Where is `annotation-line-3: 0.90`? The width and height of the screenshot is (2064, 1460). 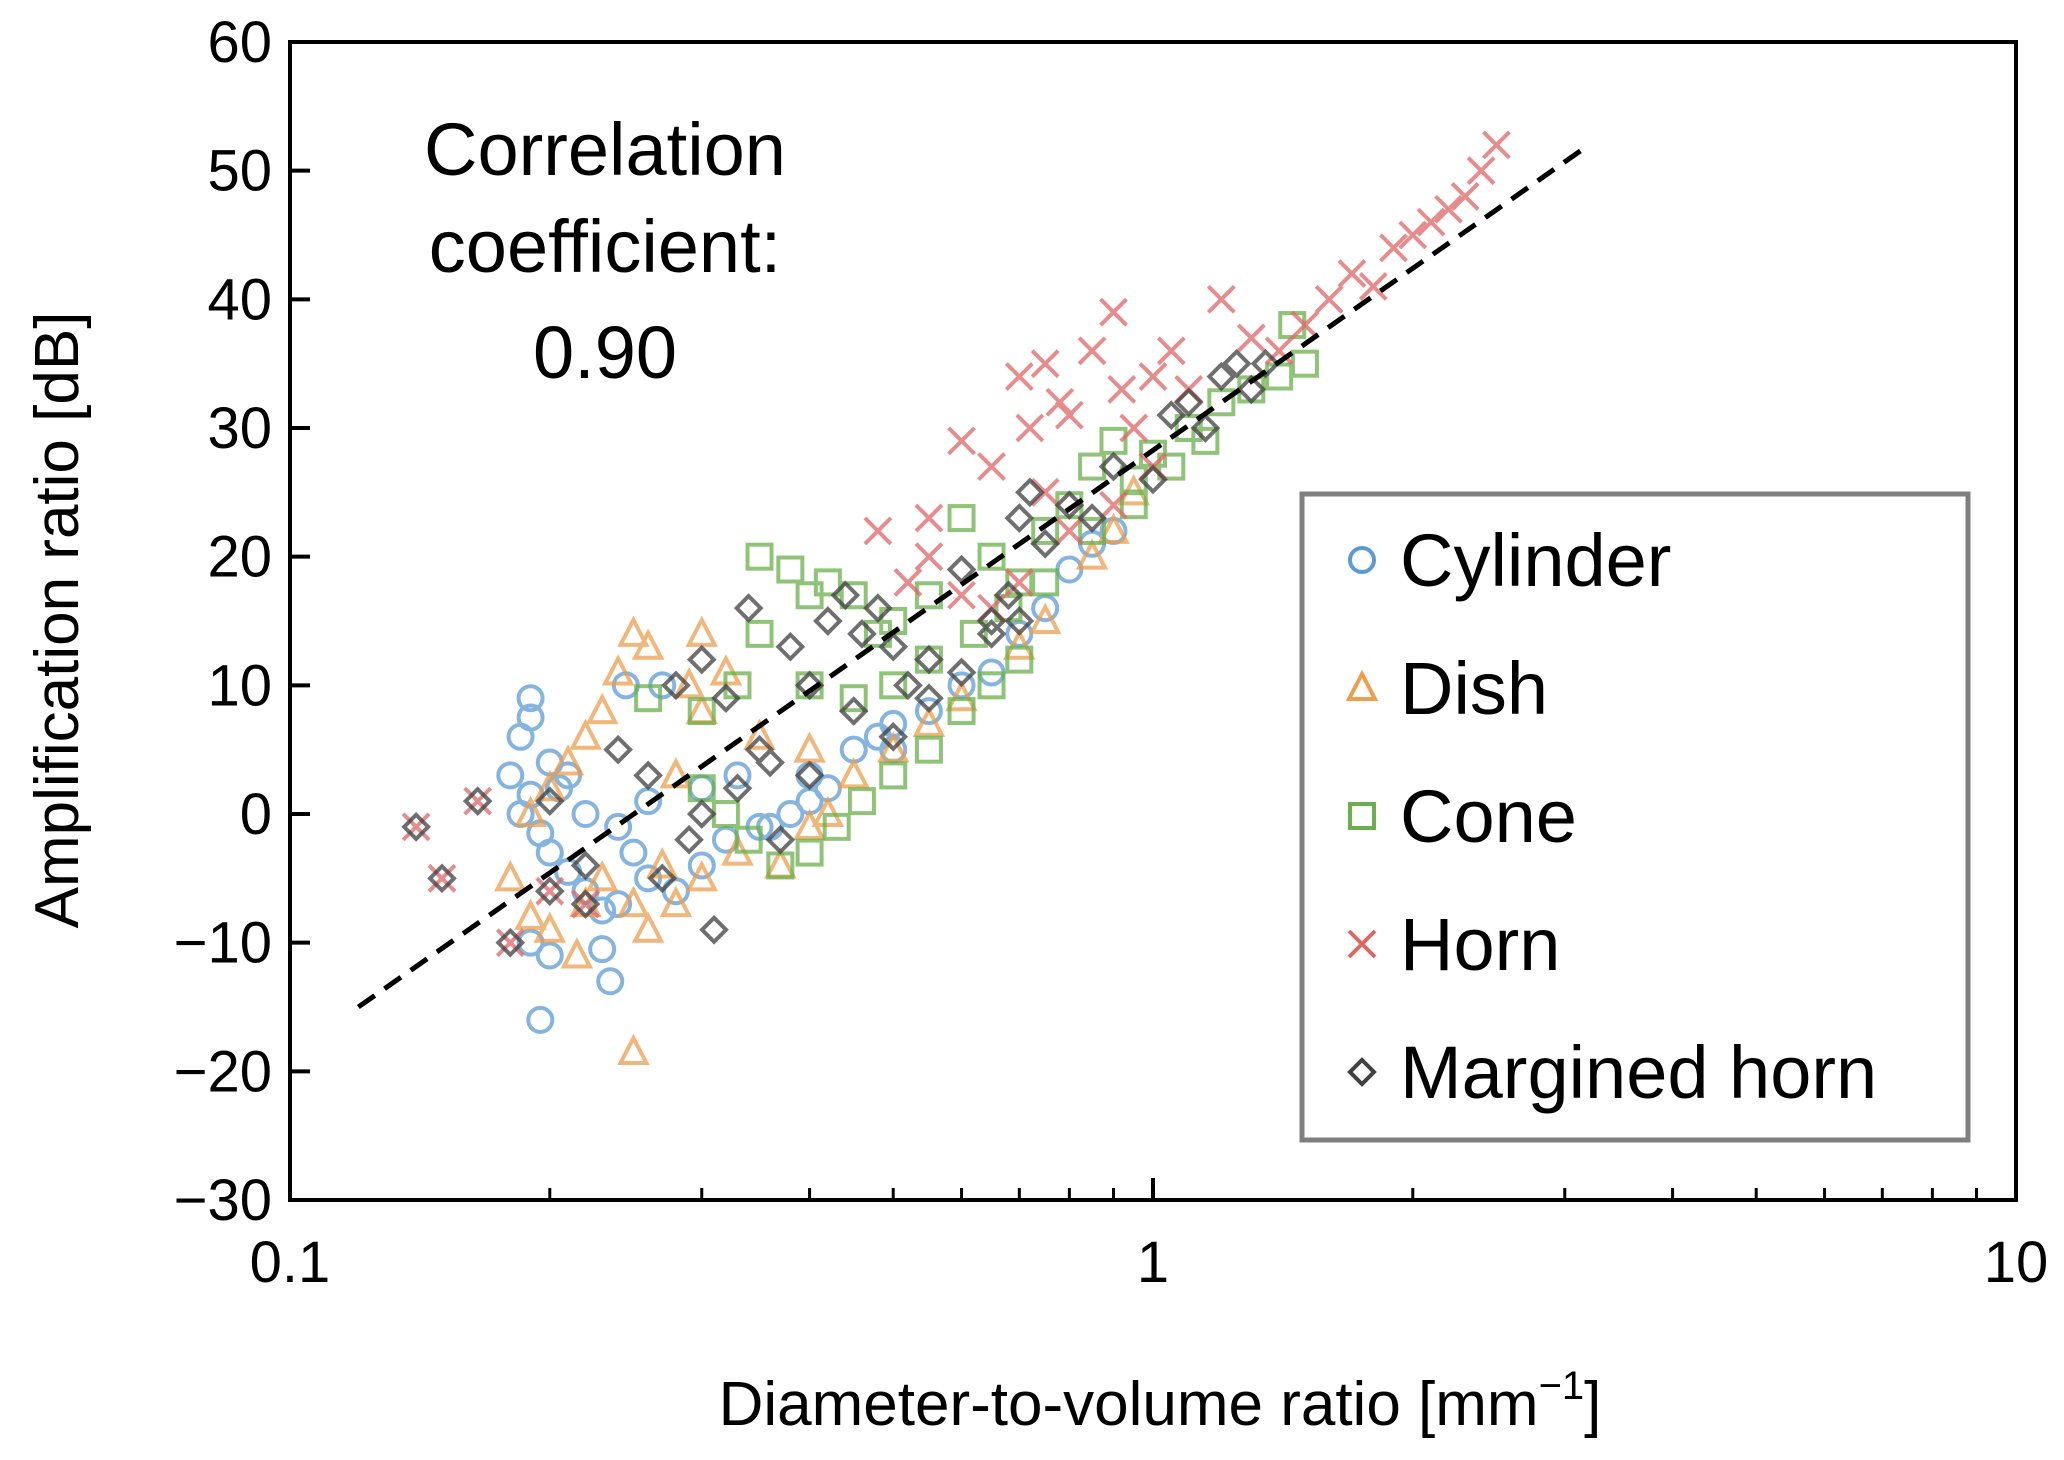 annotation-line-3: 0.90 is located at coordinates (605, 352).